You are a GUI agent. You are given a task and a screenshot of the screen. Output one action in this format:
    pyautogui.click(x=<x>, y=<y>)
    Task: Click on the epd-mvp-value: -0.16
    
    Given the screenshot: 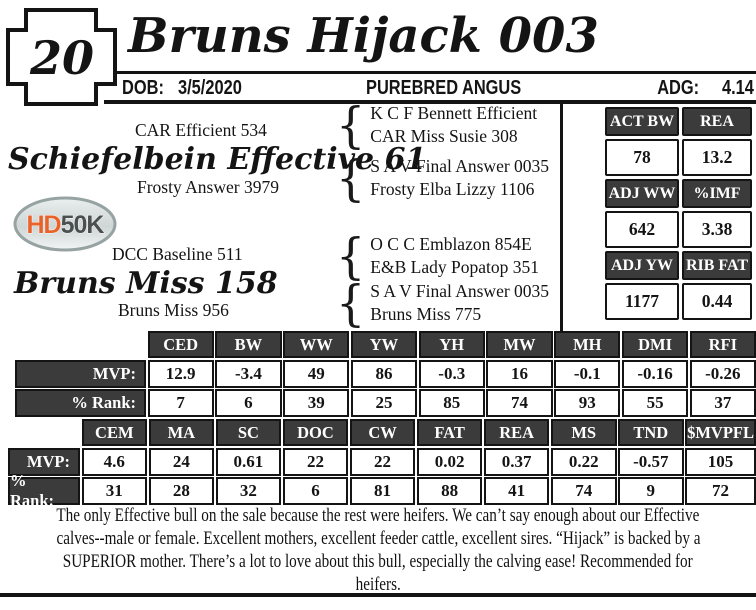 What is the action you would take?
    pyautogui.click(x=655, y=373)
    